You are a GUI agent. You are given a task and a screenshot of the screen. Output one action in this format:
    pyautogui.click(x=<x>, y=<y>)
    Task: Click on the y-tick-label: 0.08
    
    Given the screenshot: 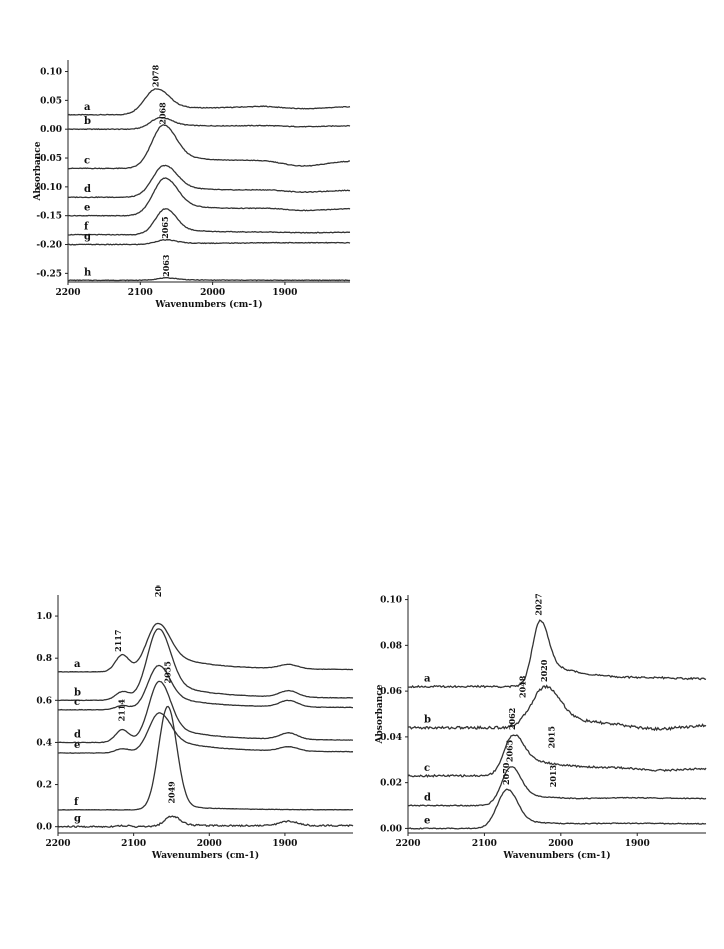 What is the action you would take?
    pyautogui.click(x=391, y=646)
    